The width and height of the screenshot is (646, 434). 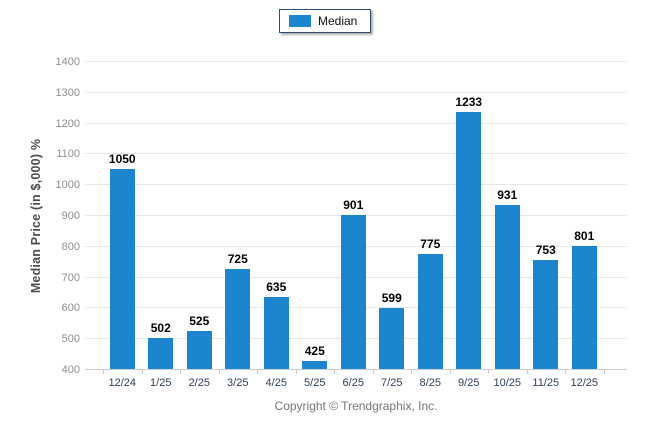 I want to click on bar-4/25, so click(x=276, y=332).